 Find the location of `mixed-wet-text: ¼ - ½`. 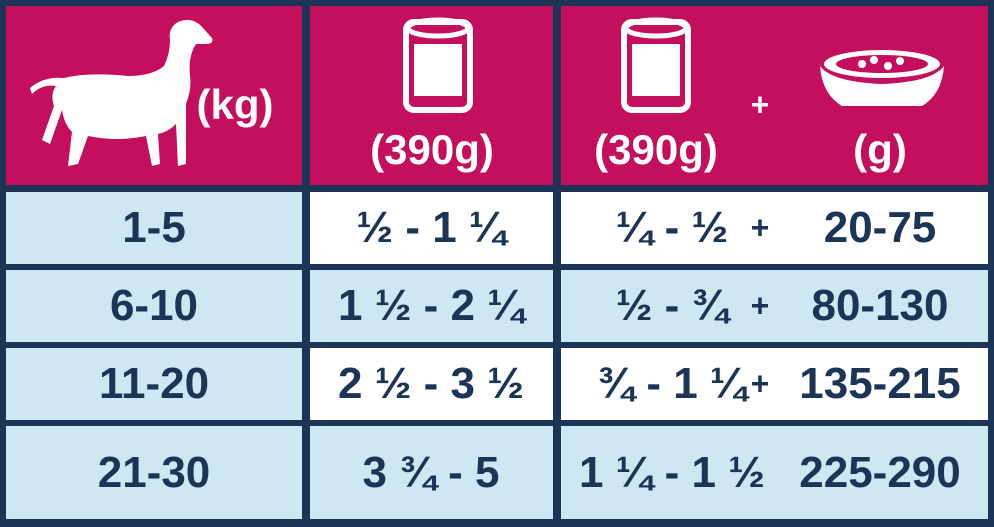

mixed-wet-text: ¼ - ½ is located at coordinates (672, 227).